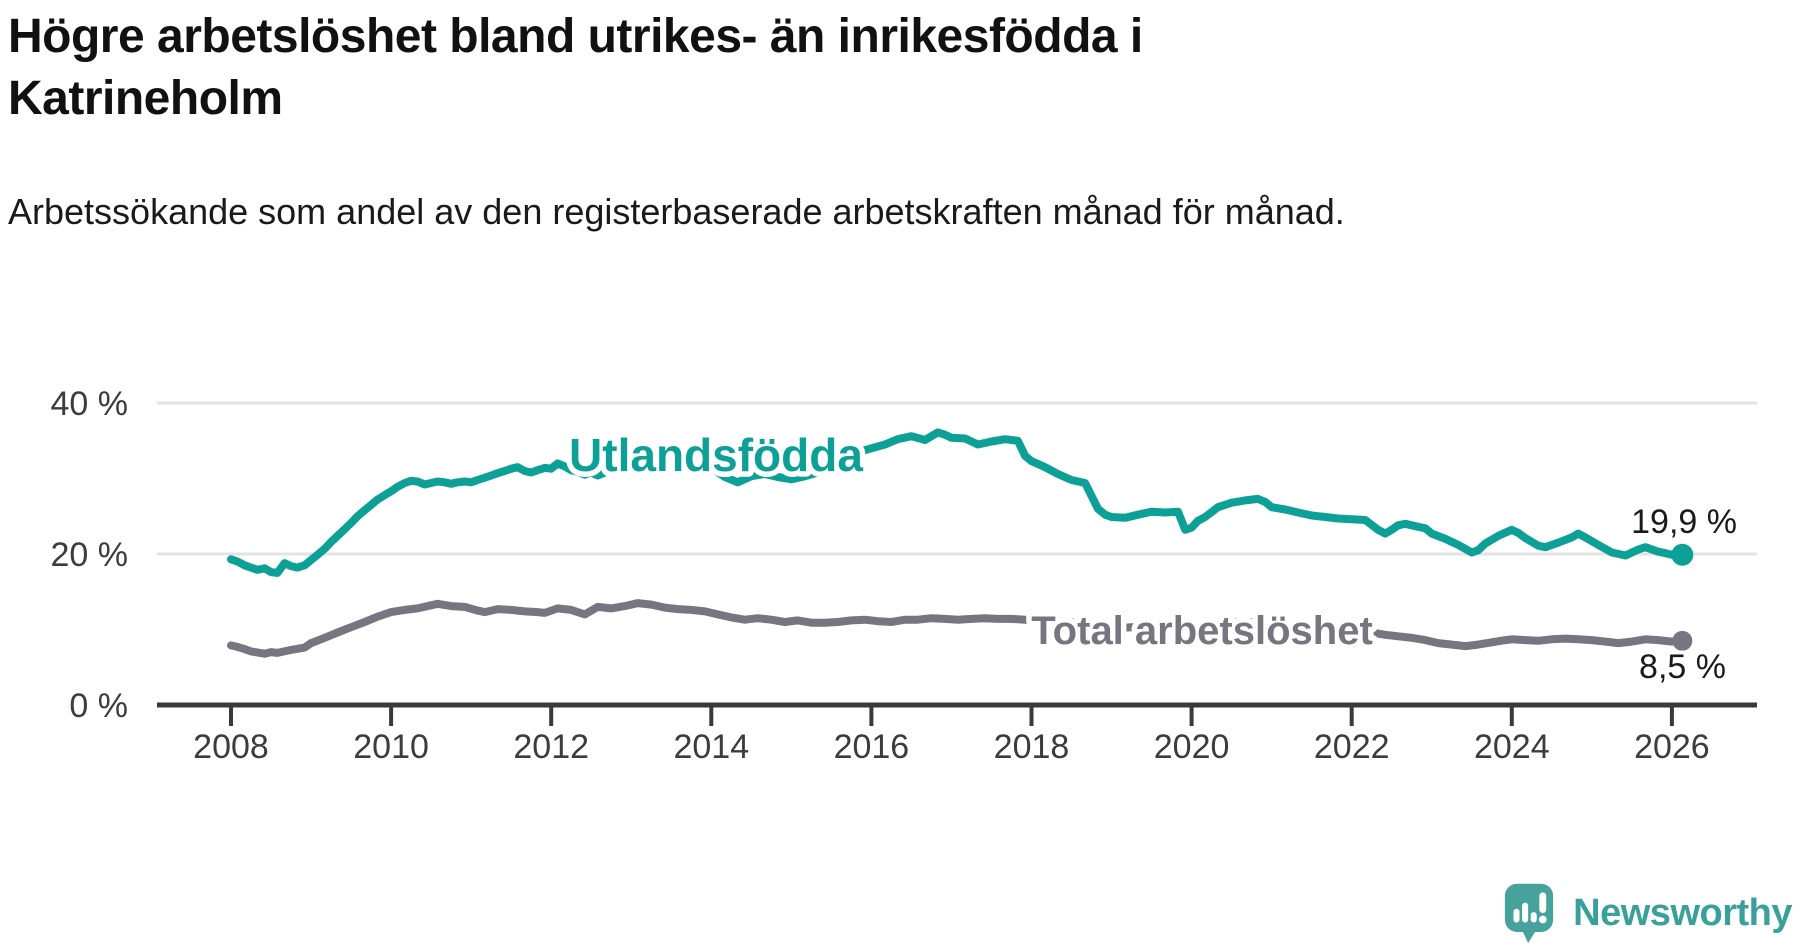 This screenshot has width=1800, height=948. What do you see at coordinates (1032, 747) in the screenshot?
I see `x-tick-label: 2018` at bounding box center [1032, 747].